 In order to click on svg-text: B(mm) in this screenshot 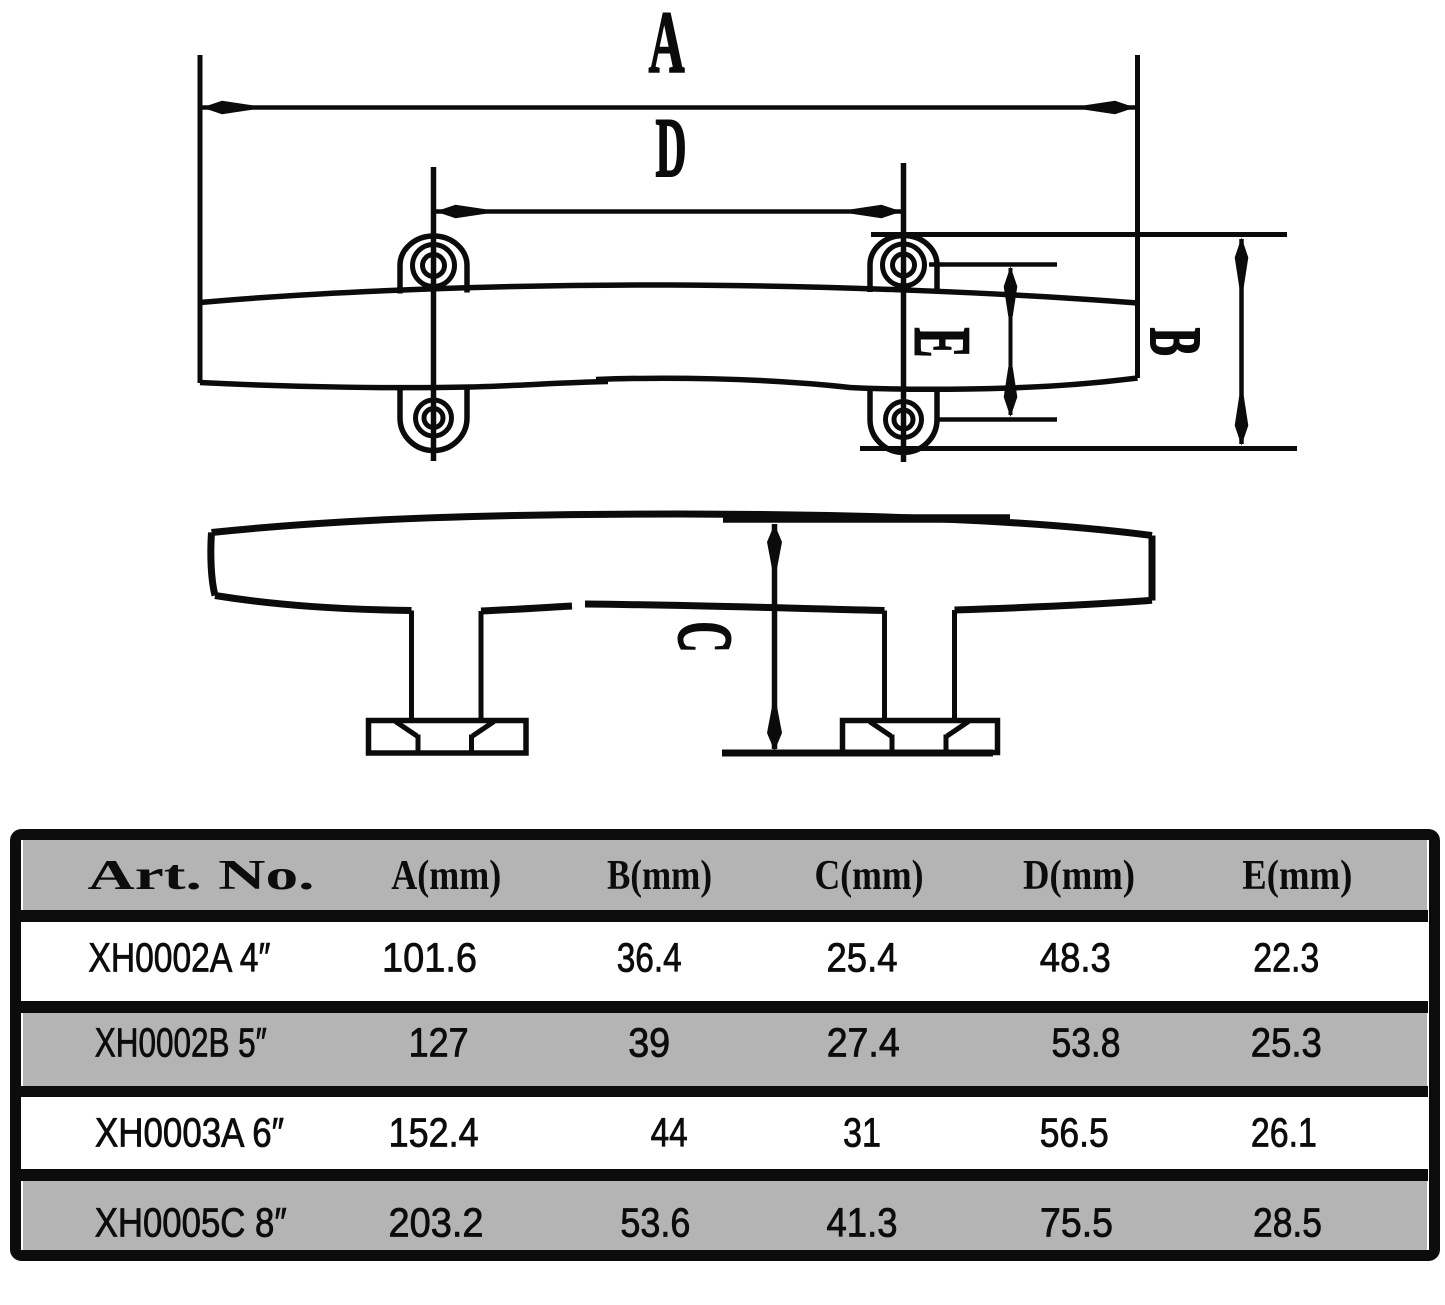, I will do `click(659, 876)`.